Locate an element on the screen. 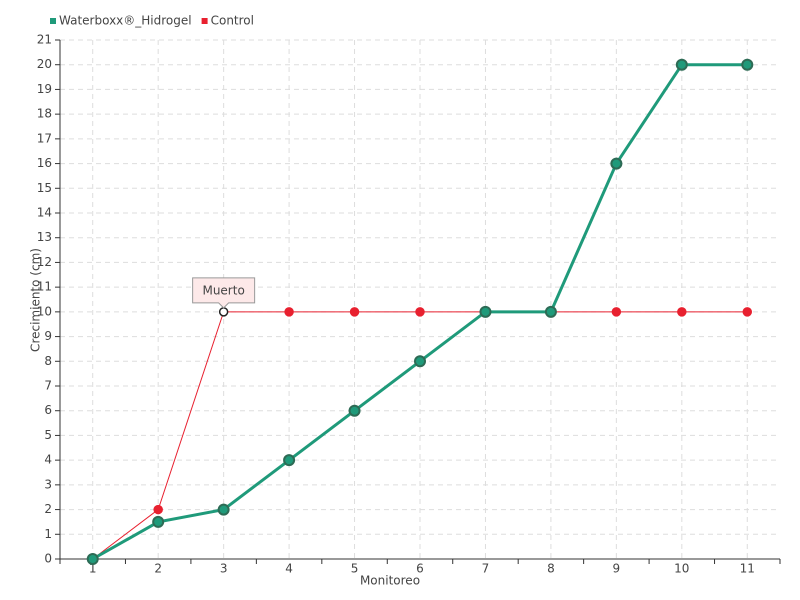  y-tick-label: 15 is located at coordinates (44, 188).